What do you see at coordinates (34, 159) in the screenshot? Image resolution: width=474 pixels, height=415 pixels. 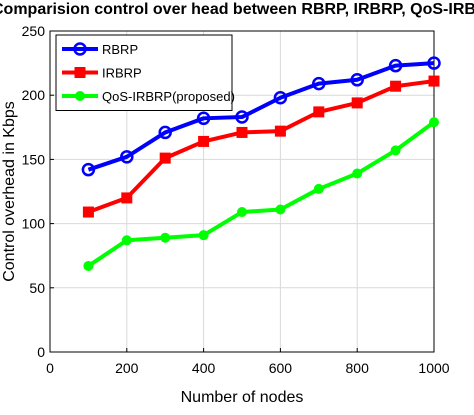 I see `y-tick-label: 150` at bounding box center [34, 159].